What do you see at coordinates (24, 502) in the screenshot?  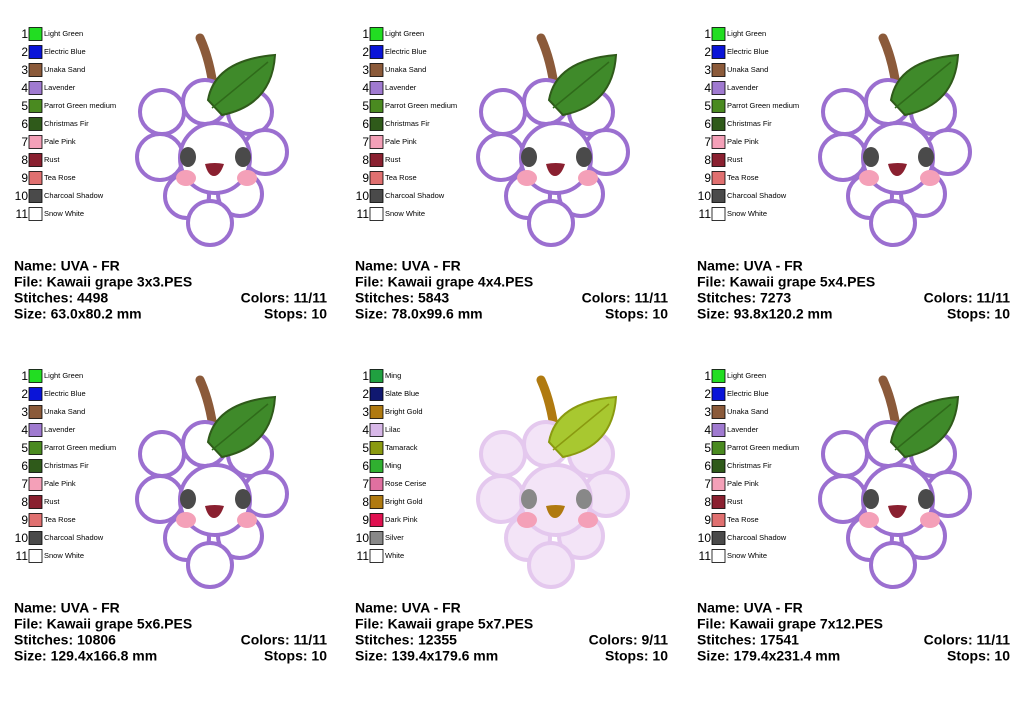 I see `color-number: 8` at bounding box center [24, 502].